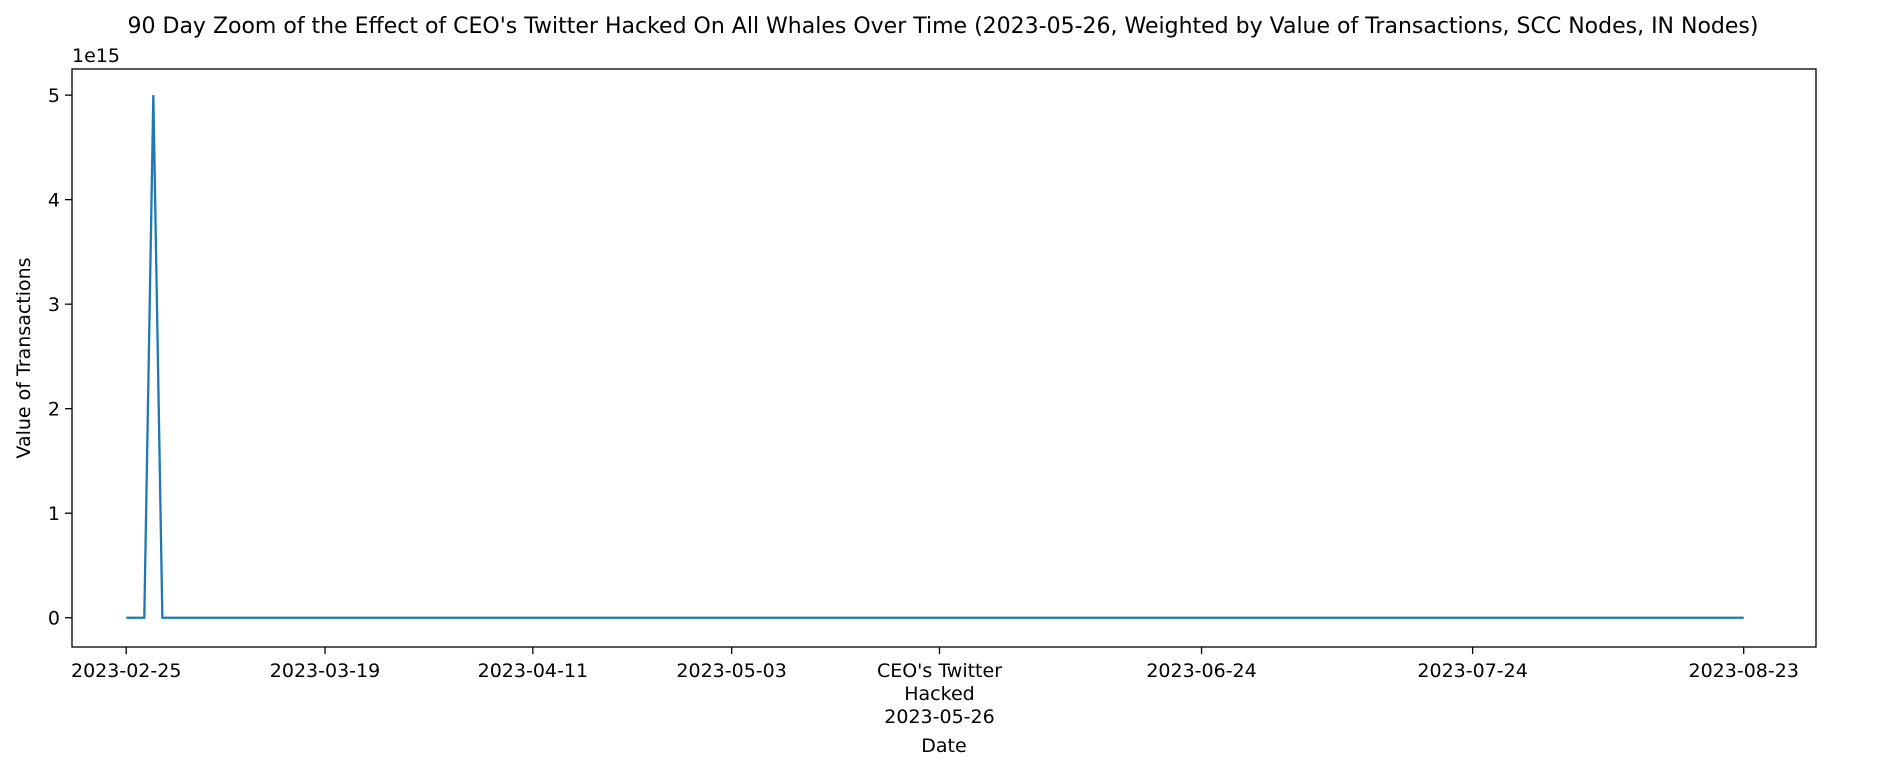  What do you see at coordinates (54, 305) in the screenshot?
I see `y-tick-label: 3` at bounding box center [54, 305].